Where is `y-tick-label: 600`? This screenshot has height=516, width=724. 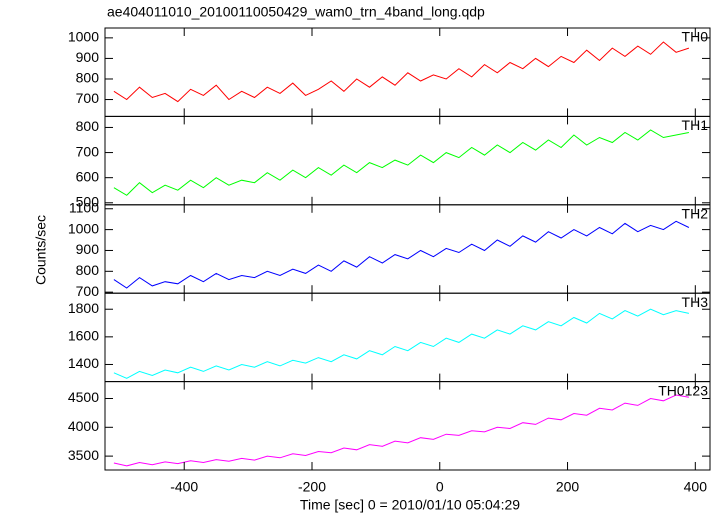 y-tick-label: 600 is located at coordinates (88, 176).